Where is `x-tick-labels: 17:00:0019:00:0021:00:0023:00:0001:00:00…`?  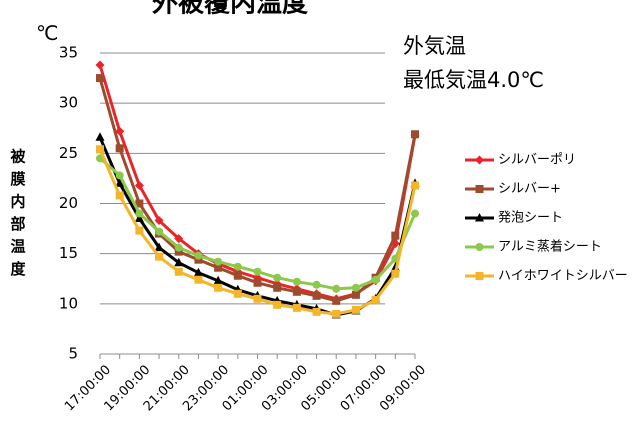
x-tick-labels: 17:00:0019:00:0021:00:0023:00:0001:00:00… is located at coordinates (245, 388).